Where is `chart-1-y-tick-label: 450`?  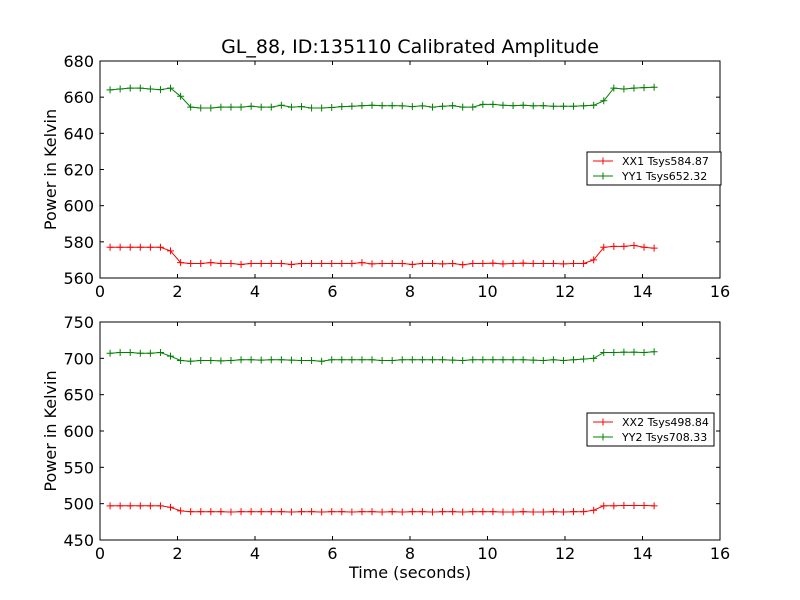 chart-1-y-tick-label: 450 is located at coordinates (78, 540).